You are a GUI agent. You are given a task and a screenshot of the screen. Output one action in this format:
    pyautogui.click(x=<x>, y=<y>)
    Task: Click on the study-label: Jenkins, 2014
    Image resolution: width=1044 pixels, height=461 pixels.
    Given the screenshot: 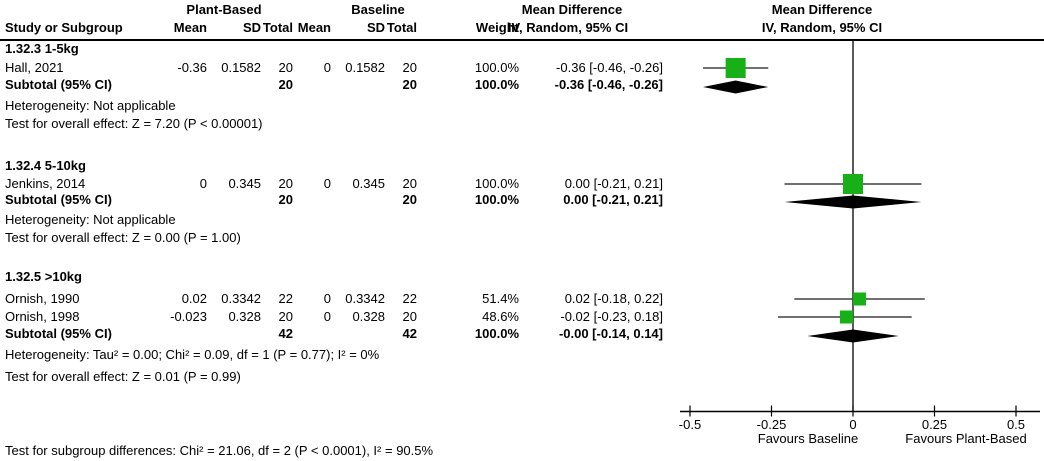 What is the action you would take?
    pyautogui.click(x=45, y=183)
    